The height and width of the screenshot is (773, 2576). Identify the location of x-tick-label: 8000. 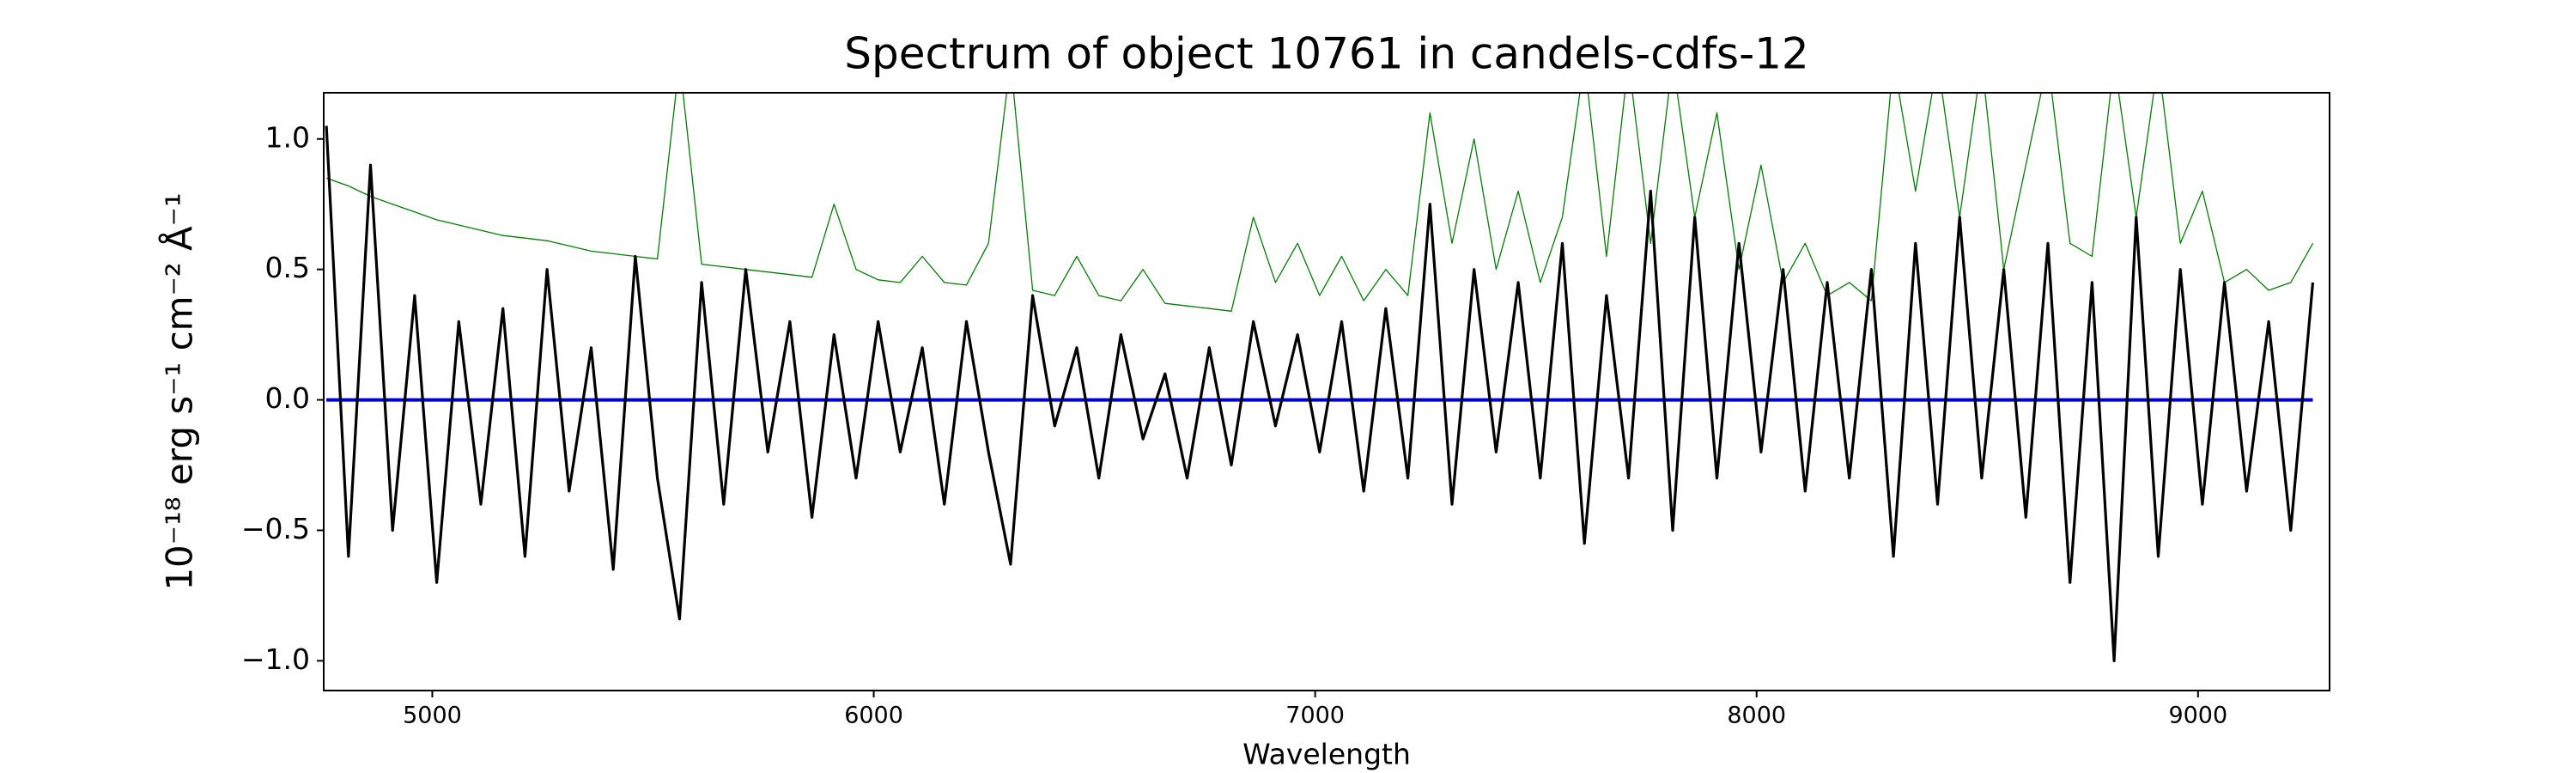
(1756, 716).